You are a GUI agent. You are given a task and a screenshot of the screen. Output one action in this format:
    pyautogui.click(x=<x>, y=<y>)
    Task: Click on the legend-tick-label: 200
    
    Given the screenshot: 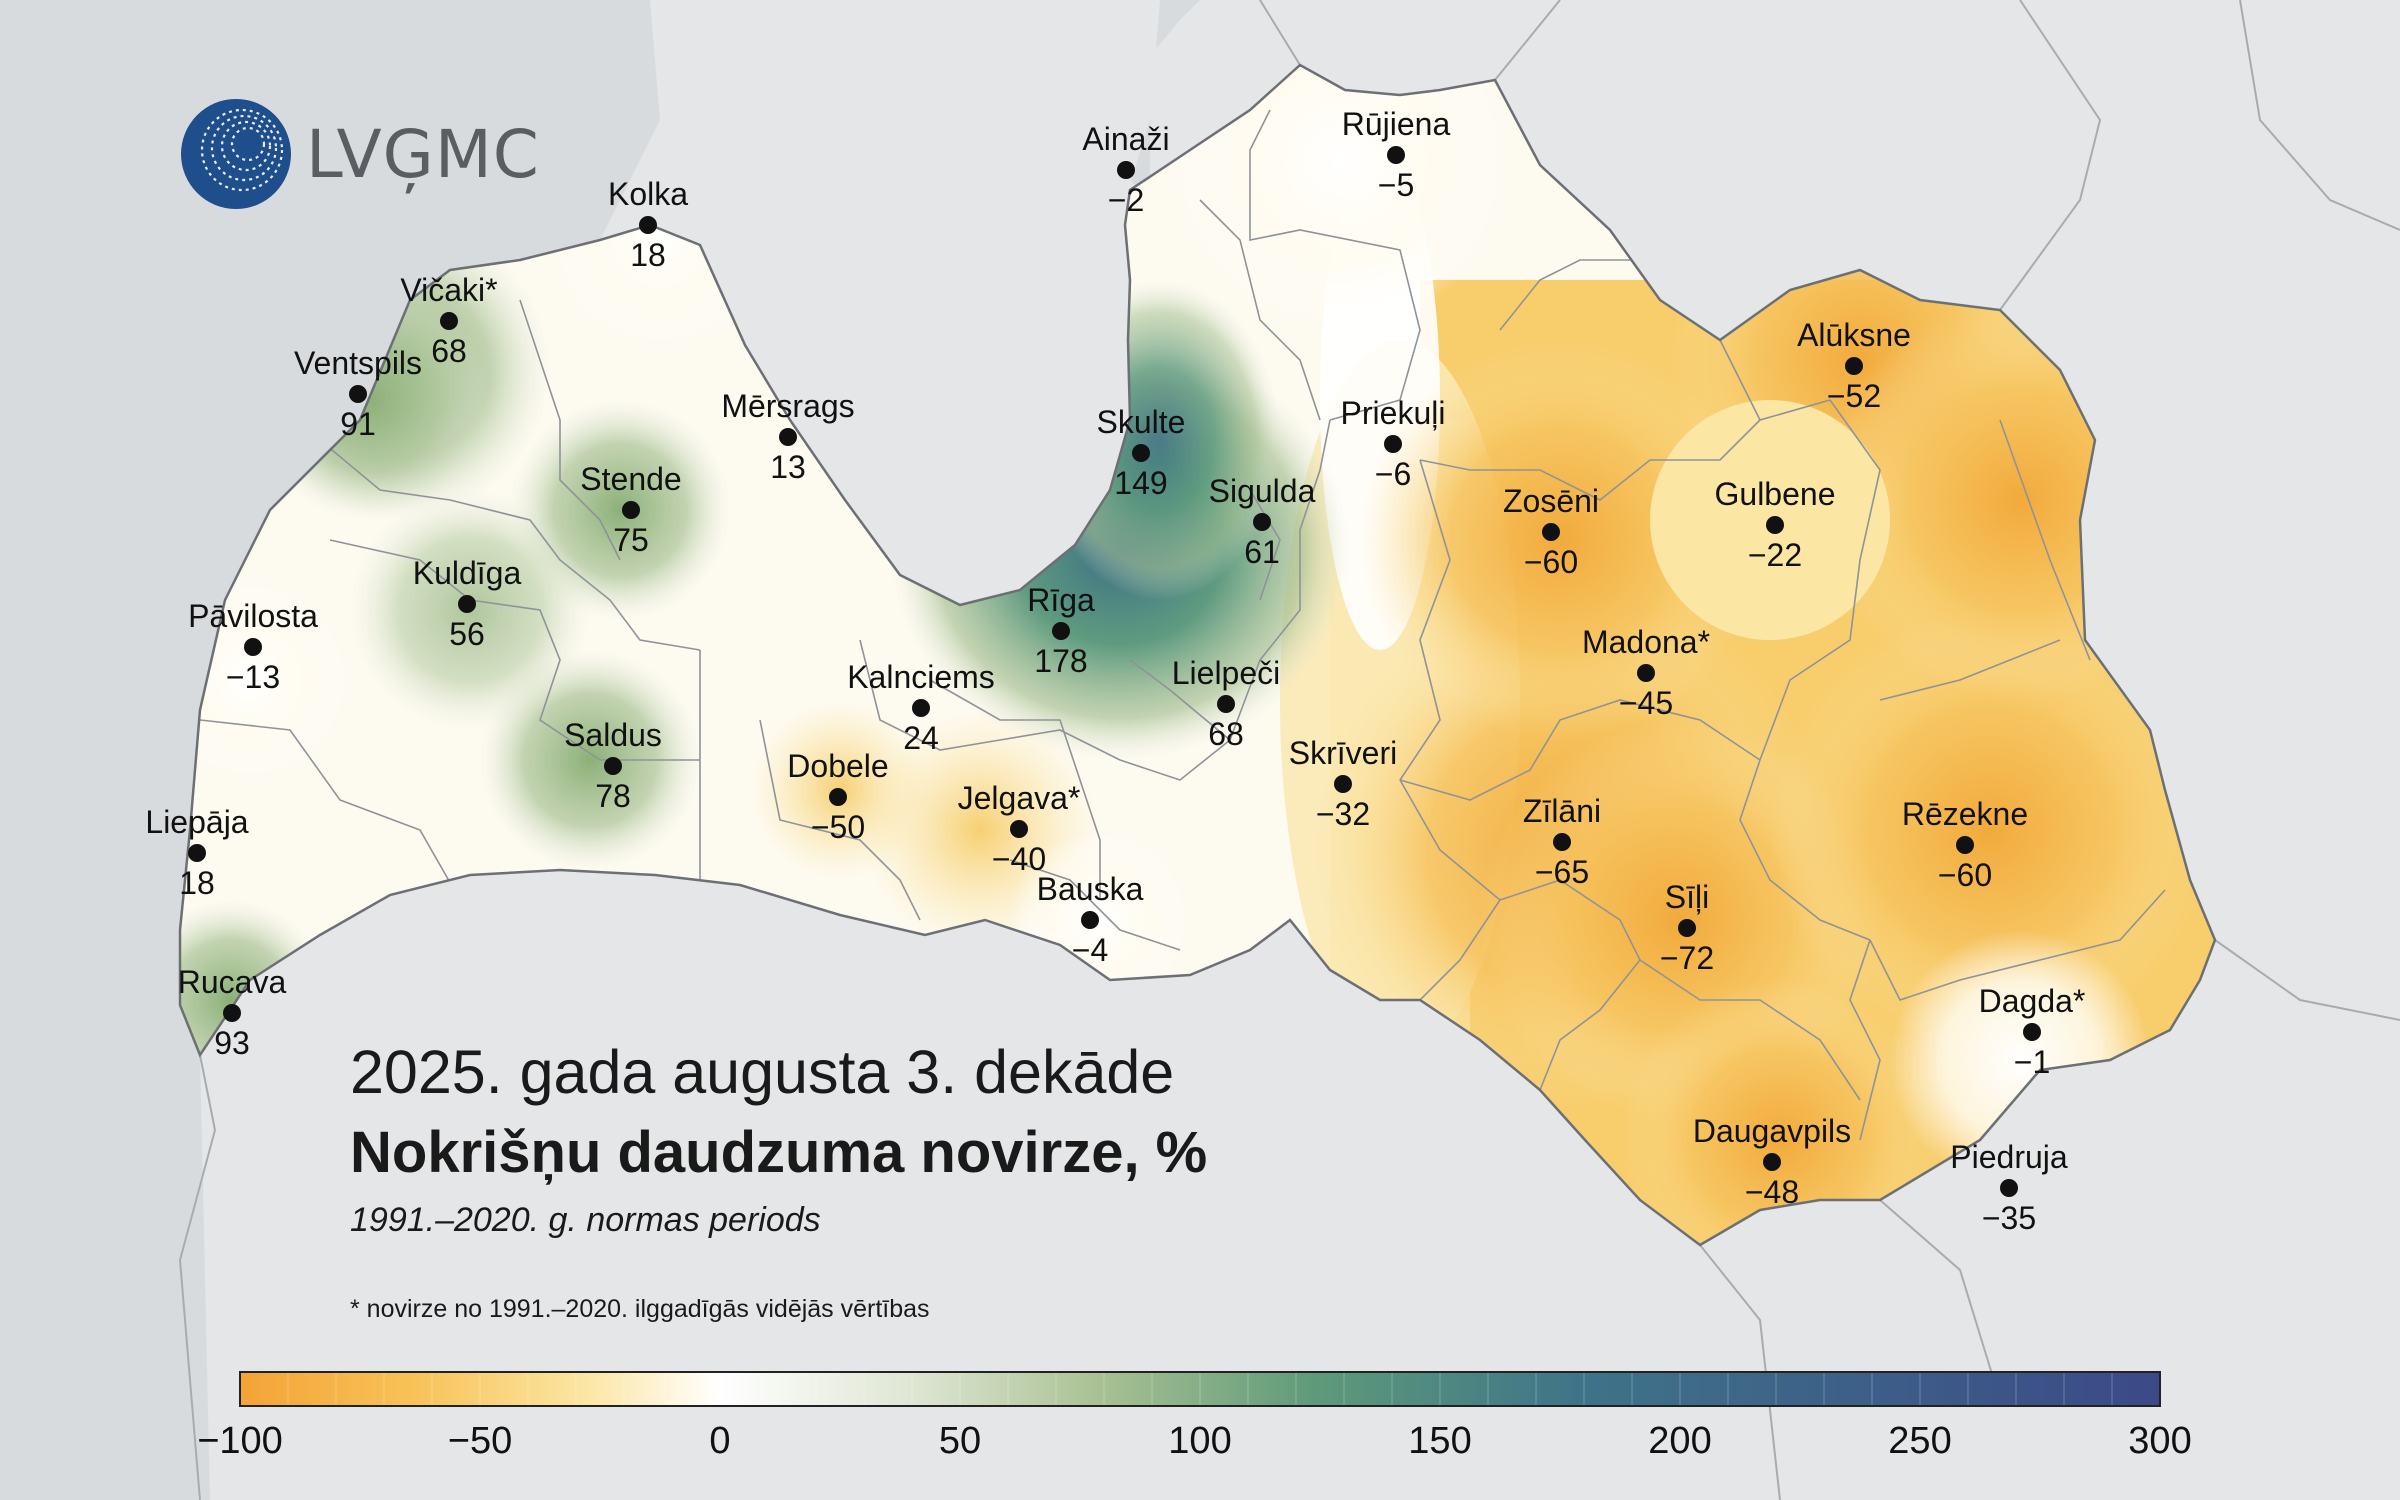 What is the action you would take?
    pyautogui.click(x=1680, y=1441)
    